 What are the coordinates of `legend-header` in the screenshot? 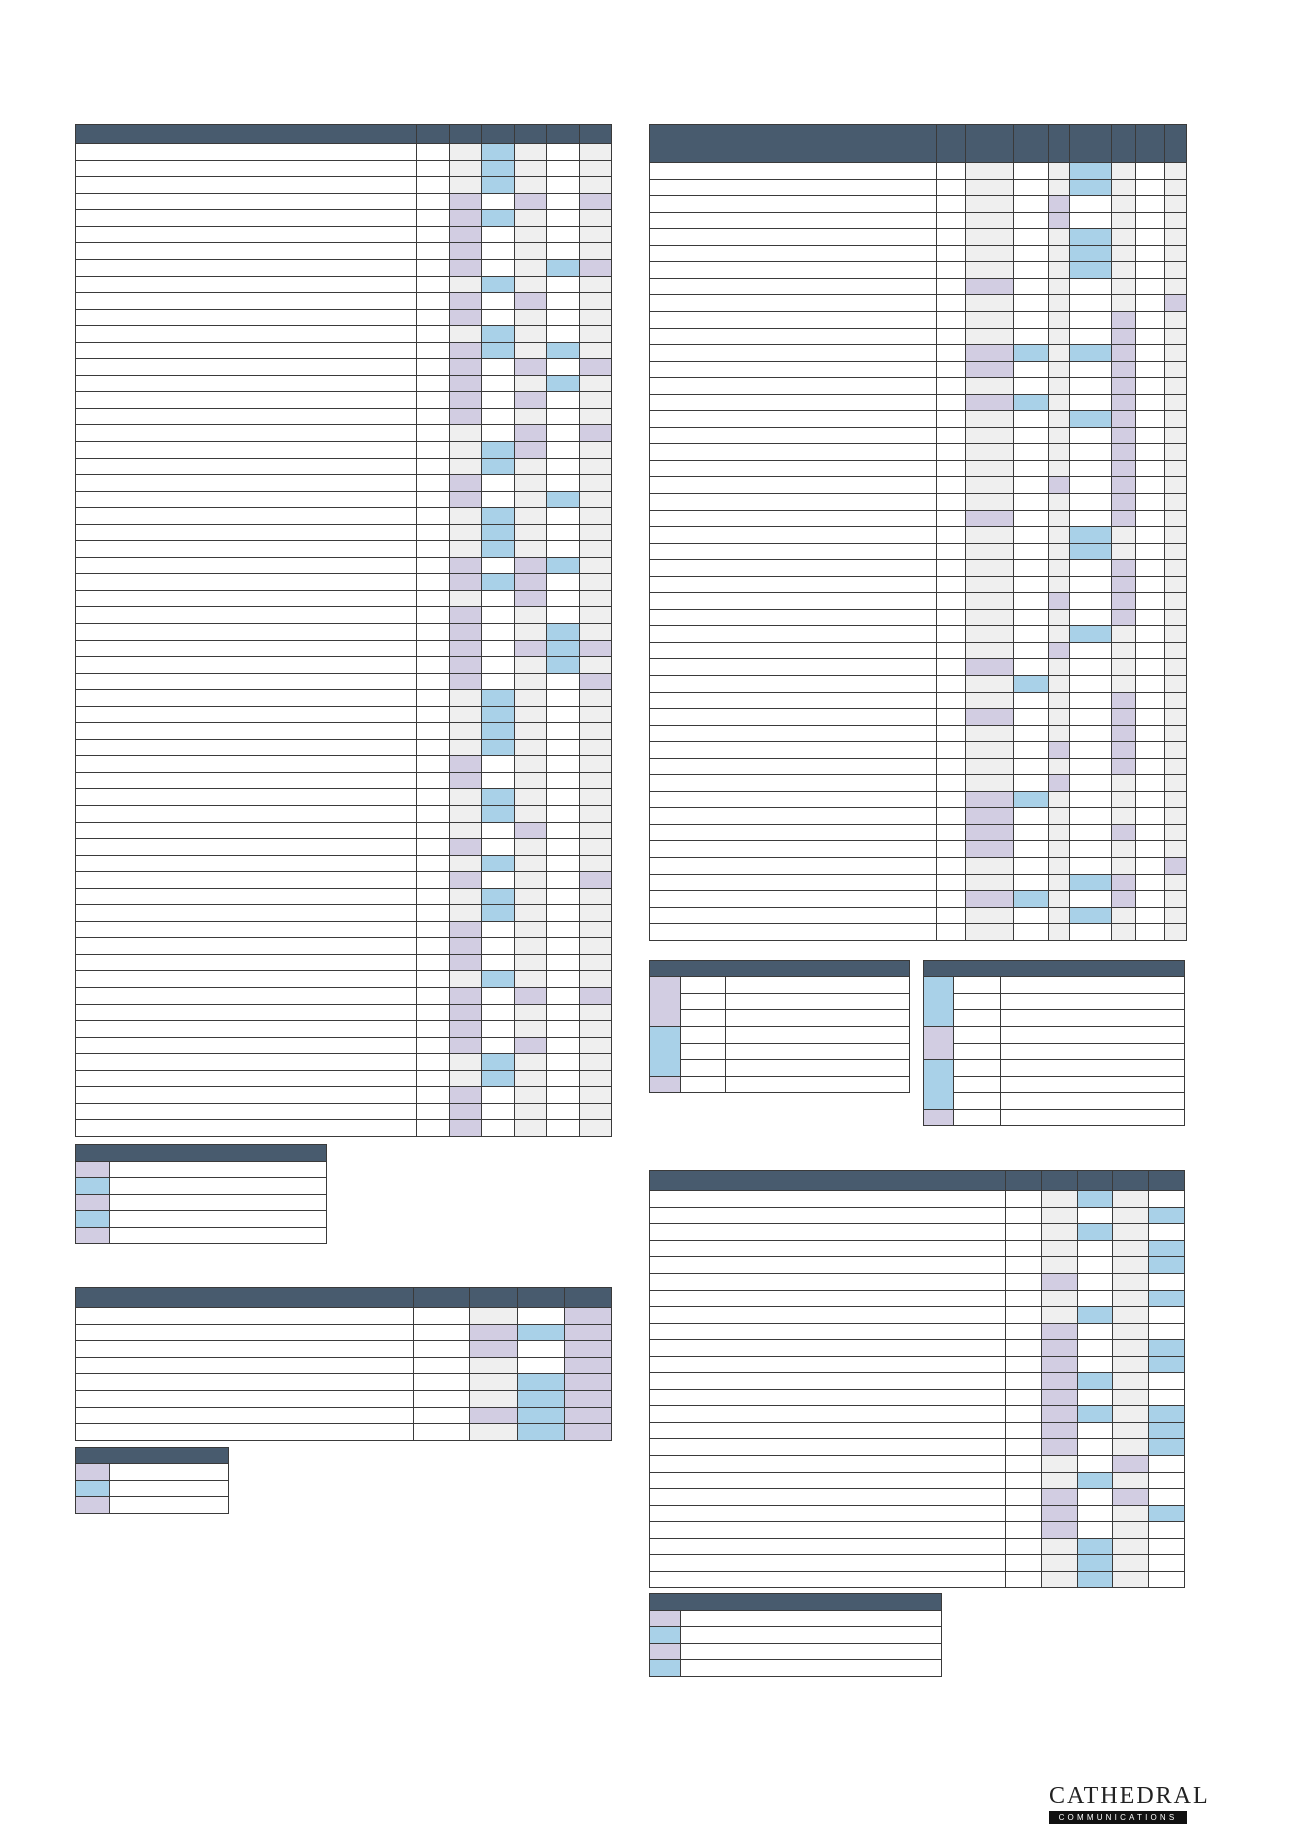 It's located at (201, 1153).